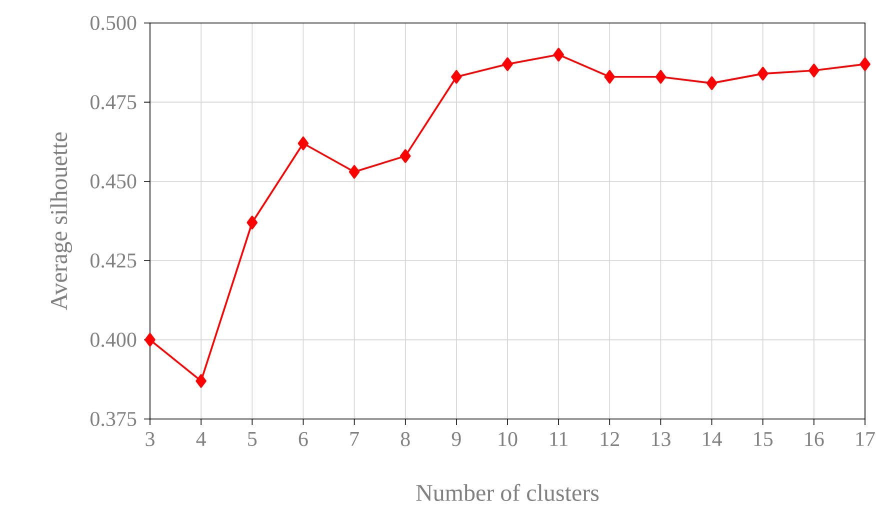 Image resolution: width=880 pixels, height=519 pixels. Describe the element at coordinates (113, 339) in the screenshot. I see `y-tick-label: 0.400` at that location.